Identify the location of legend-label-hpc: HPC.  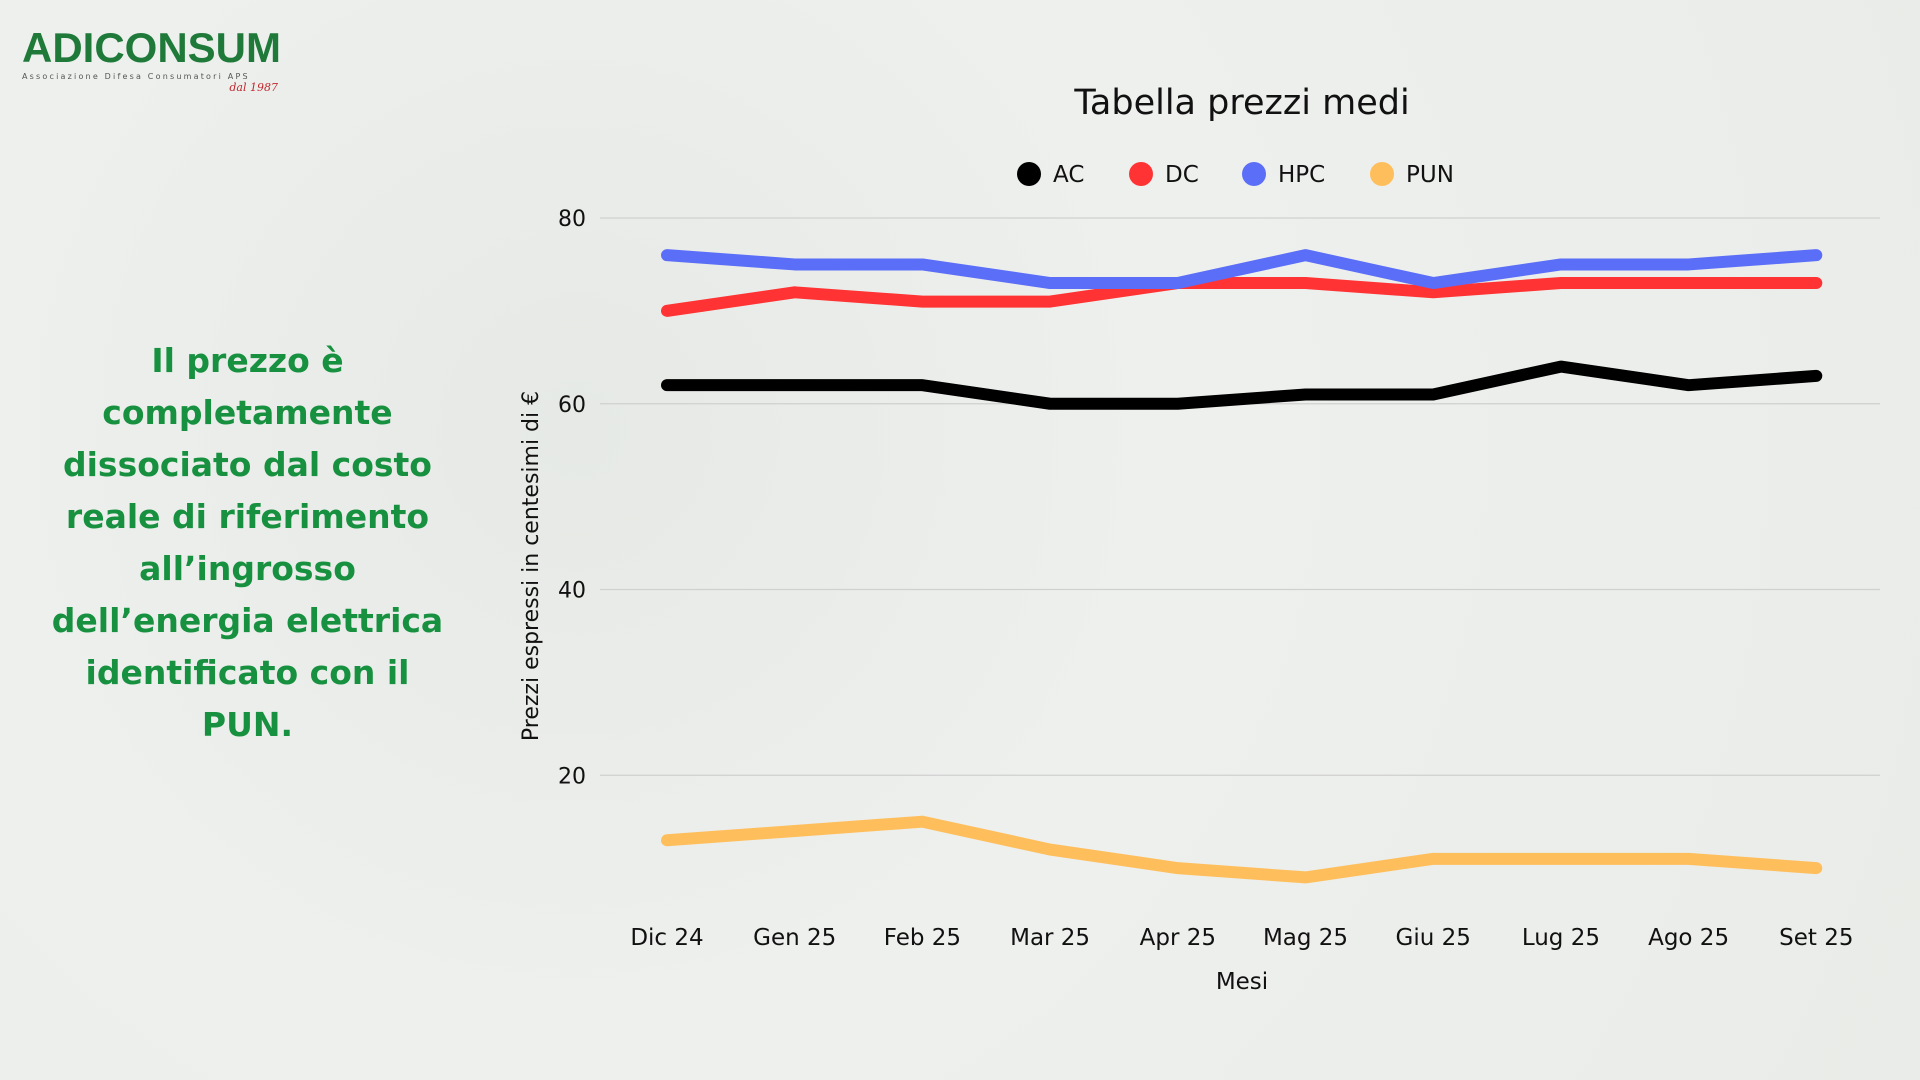
(1301, 175).